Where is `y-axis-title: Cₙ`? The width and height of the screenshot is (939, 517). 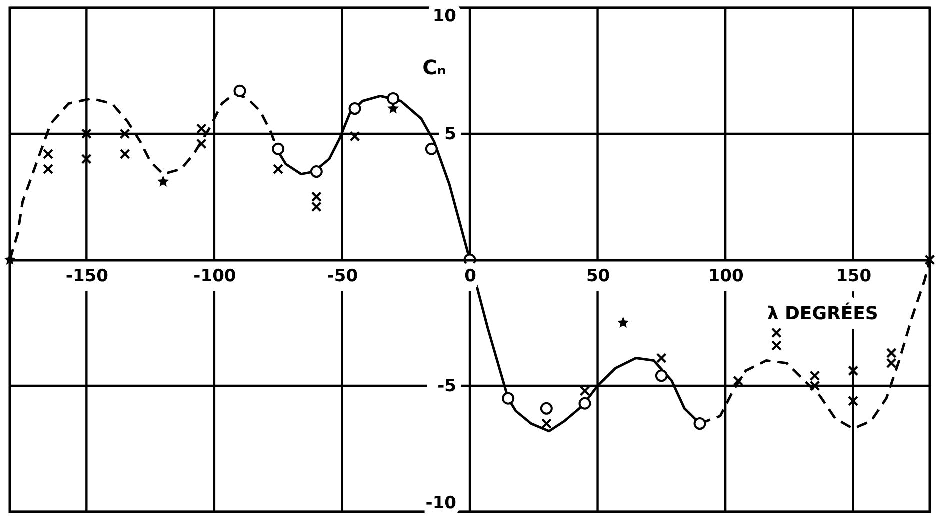 y-axis-title: Cₙ is located at coordinates (434, 68).